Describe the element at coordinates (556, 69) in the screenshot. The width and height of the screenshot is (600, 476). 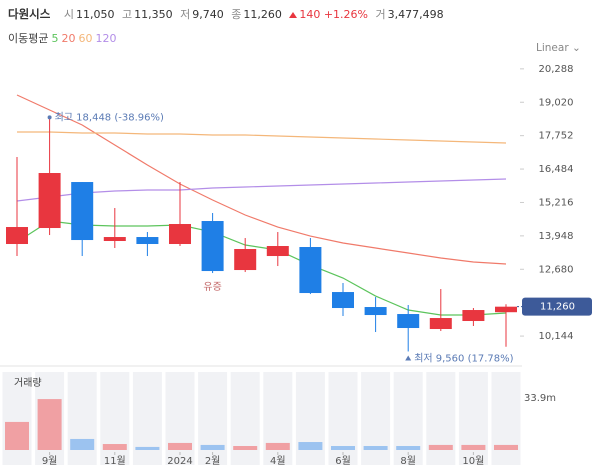
I see `y-tick-label: 20,288` at that location.